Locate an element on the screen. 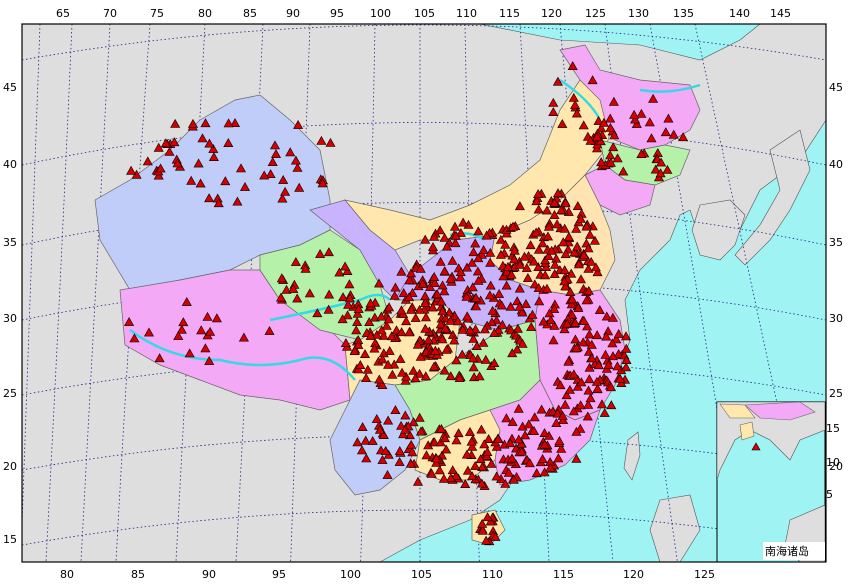  lat-label-left: 25 is located at coordinates (10, 393).